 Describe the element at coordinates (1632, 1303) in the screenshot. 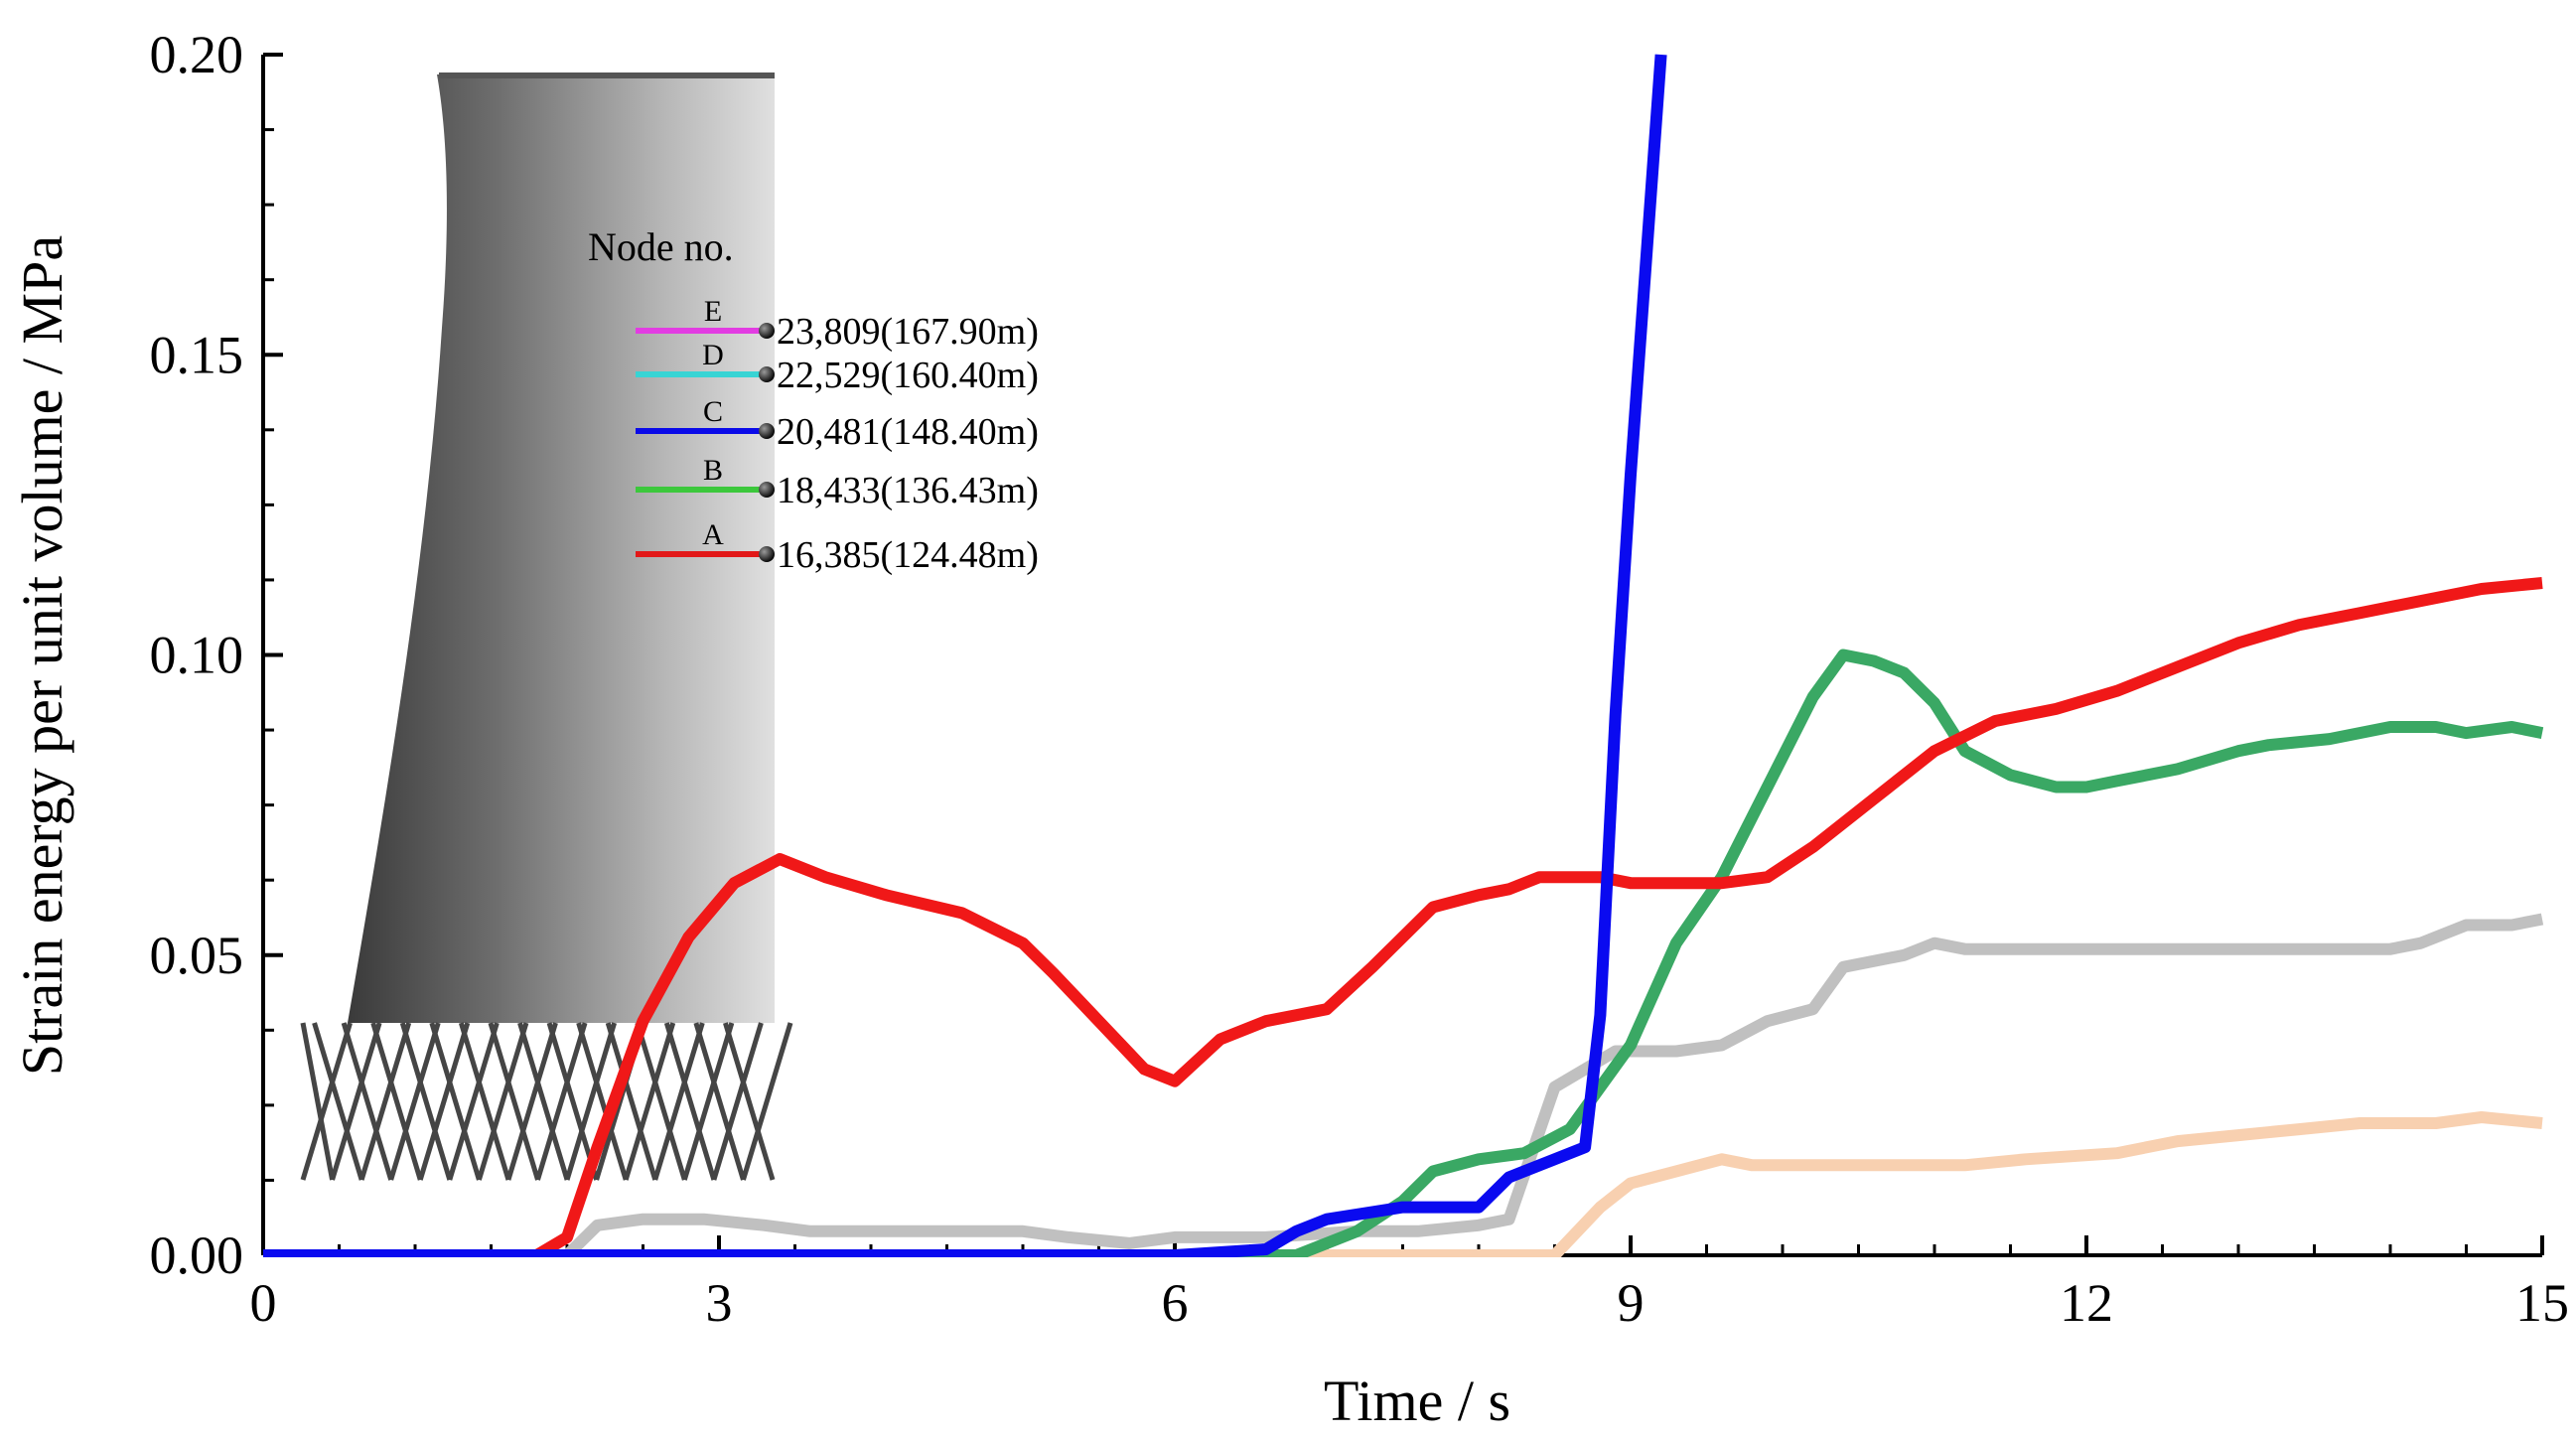

I see `x-tick-label: 9` at that location.